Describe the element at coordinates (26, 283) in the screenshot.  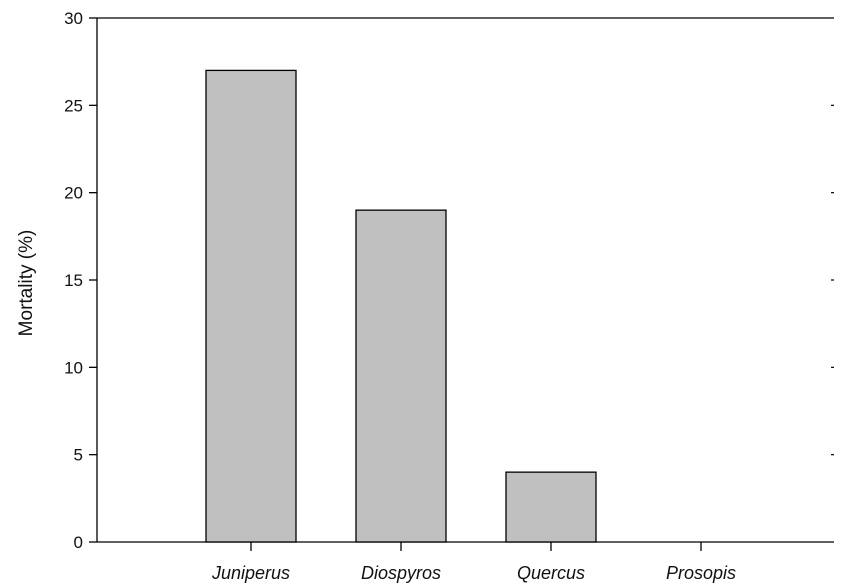
I see `y-axis-title: Mortality (%)` at that location.